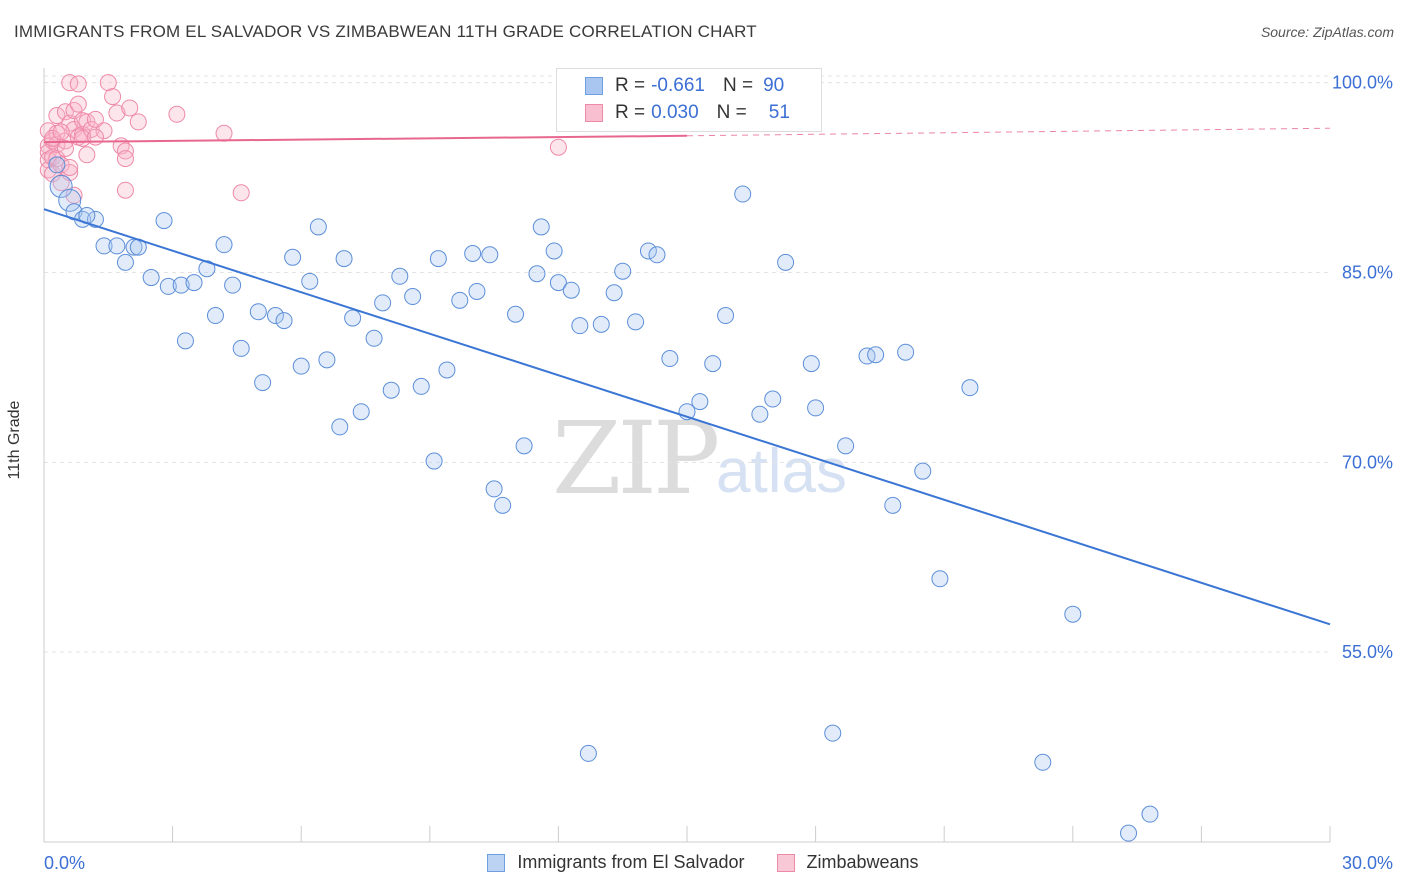  What do you see at coordinates (731, 112) in the screenshot?
I see `n-label: N =` at bounding box center [731, 112].